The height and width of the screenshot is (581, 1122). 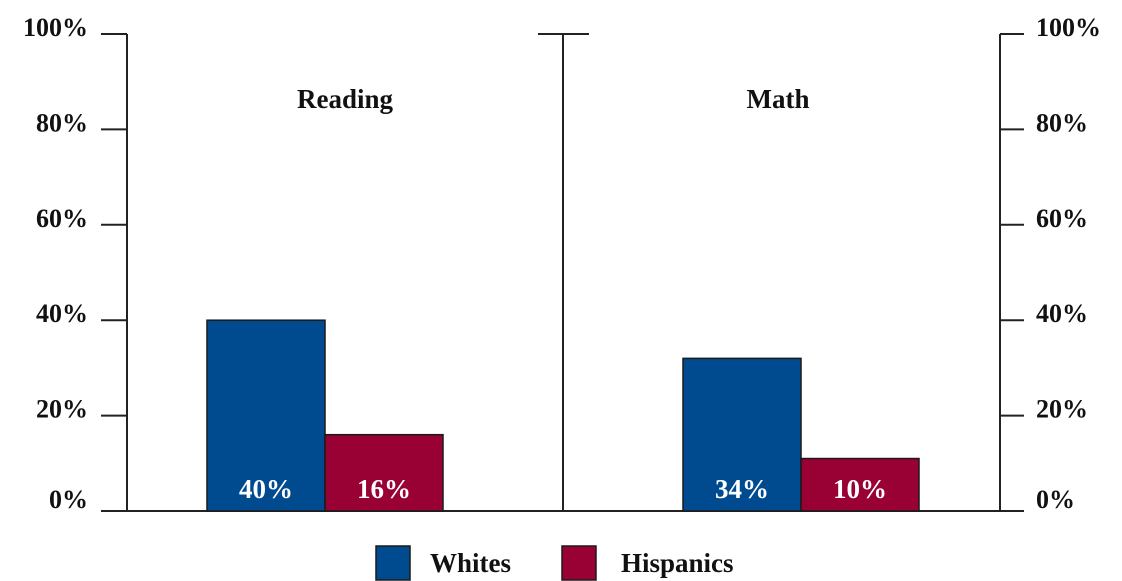 I want to click on left-tick-label: 20%, so click(x=62, y=409).